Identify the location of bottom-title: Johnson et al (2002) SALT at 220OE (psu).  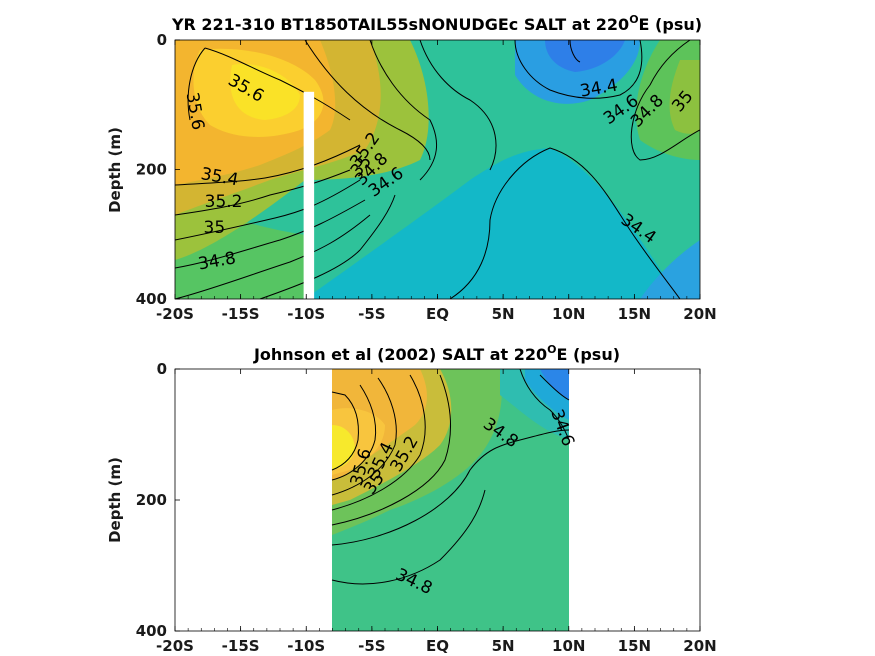
(436, 353).